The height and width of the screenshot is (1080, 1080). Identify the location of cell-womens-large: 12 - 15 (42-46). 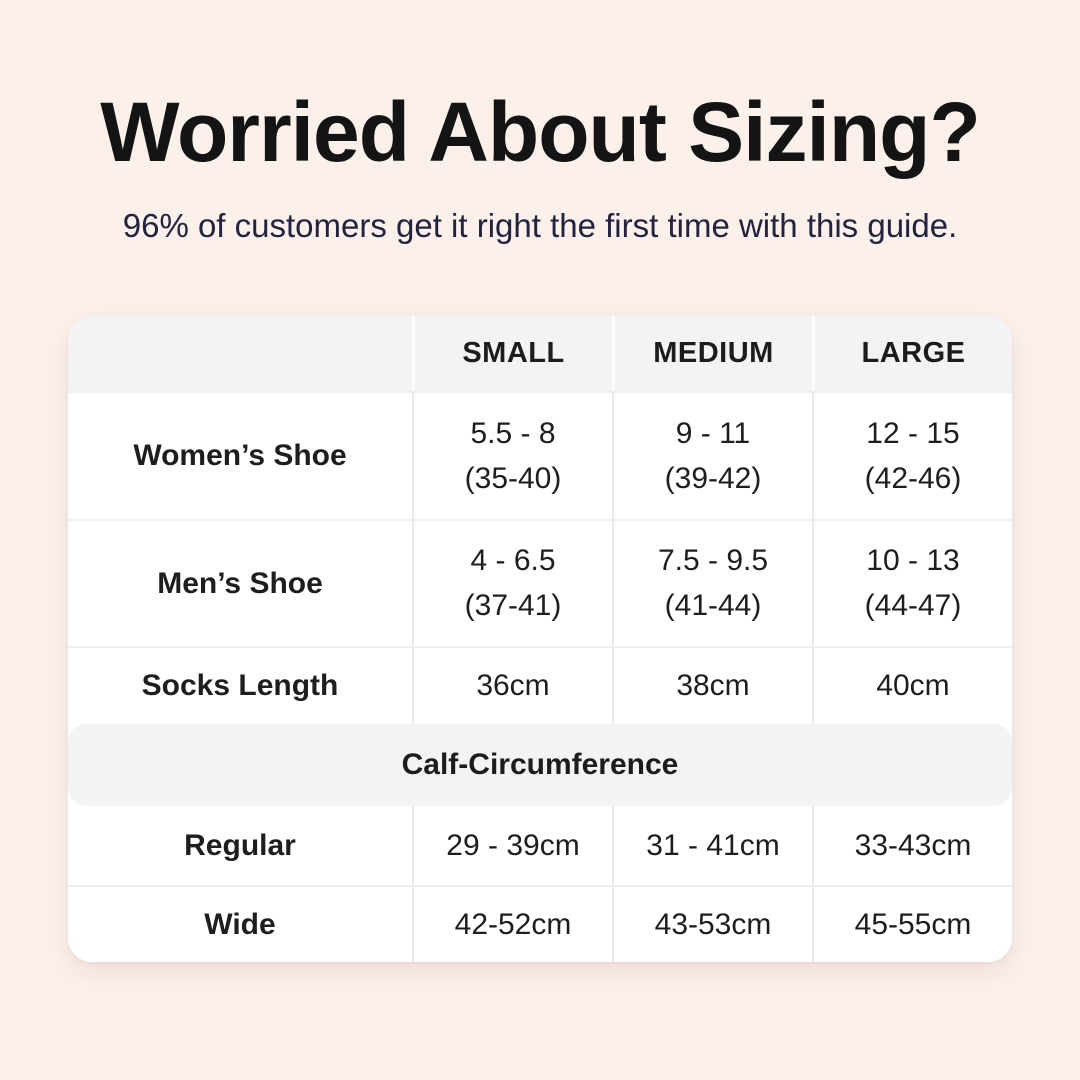
(912, 455).